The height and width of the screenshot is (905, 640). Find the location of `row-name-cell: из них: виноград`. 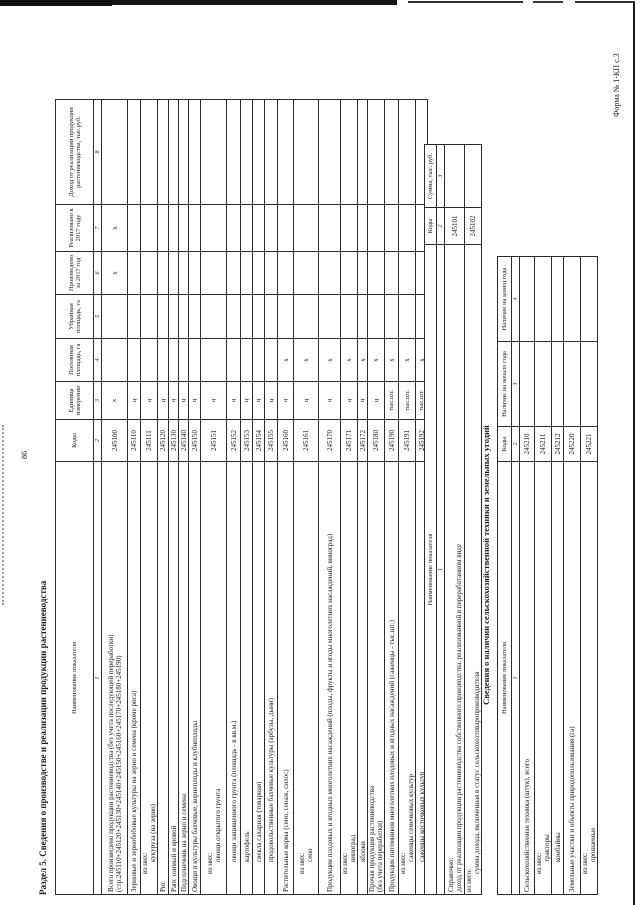

row-name-cell: из них: виноград is located at coordinates (349, 678).